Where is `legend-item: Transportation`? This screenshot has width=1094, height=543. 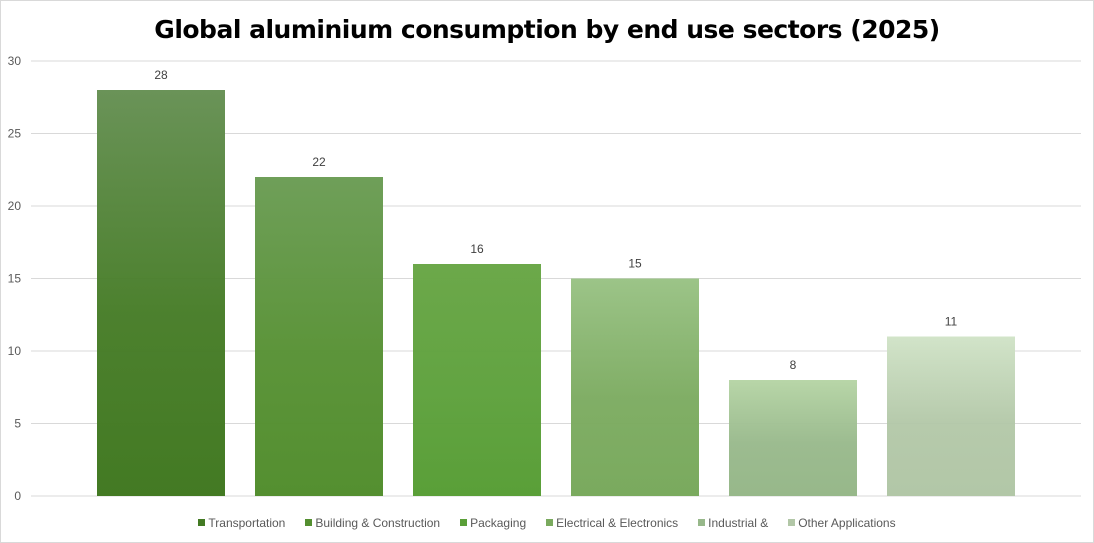 legend-item: Transportation is located at coordinates (241, 523).